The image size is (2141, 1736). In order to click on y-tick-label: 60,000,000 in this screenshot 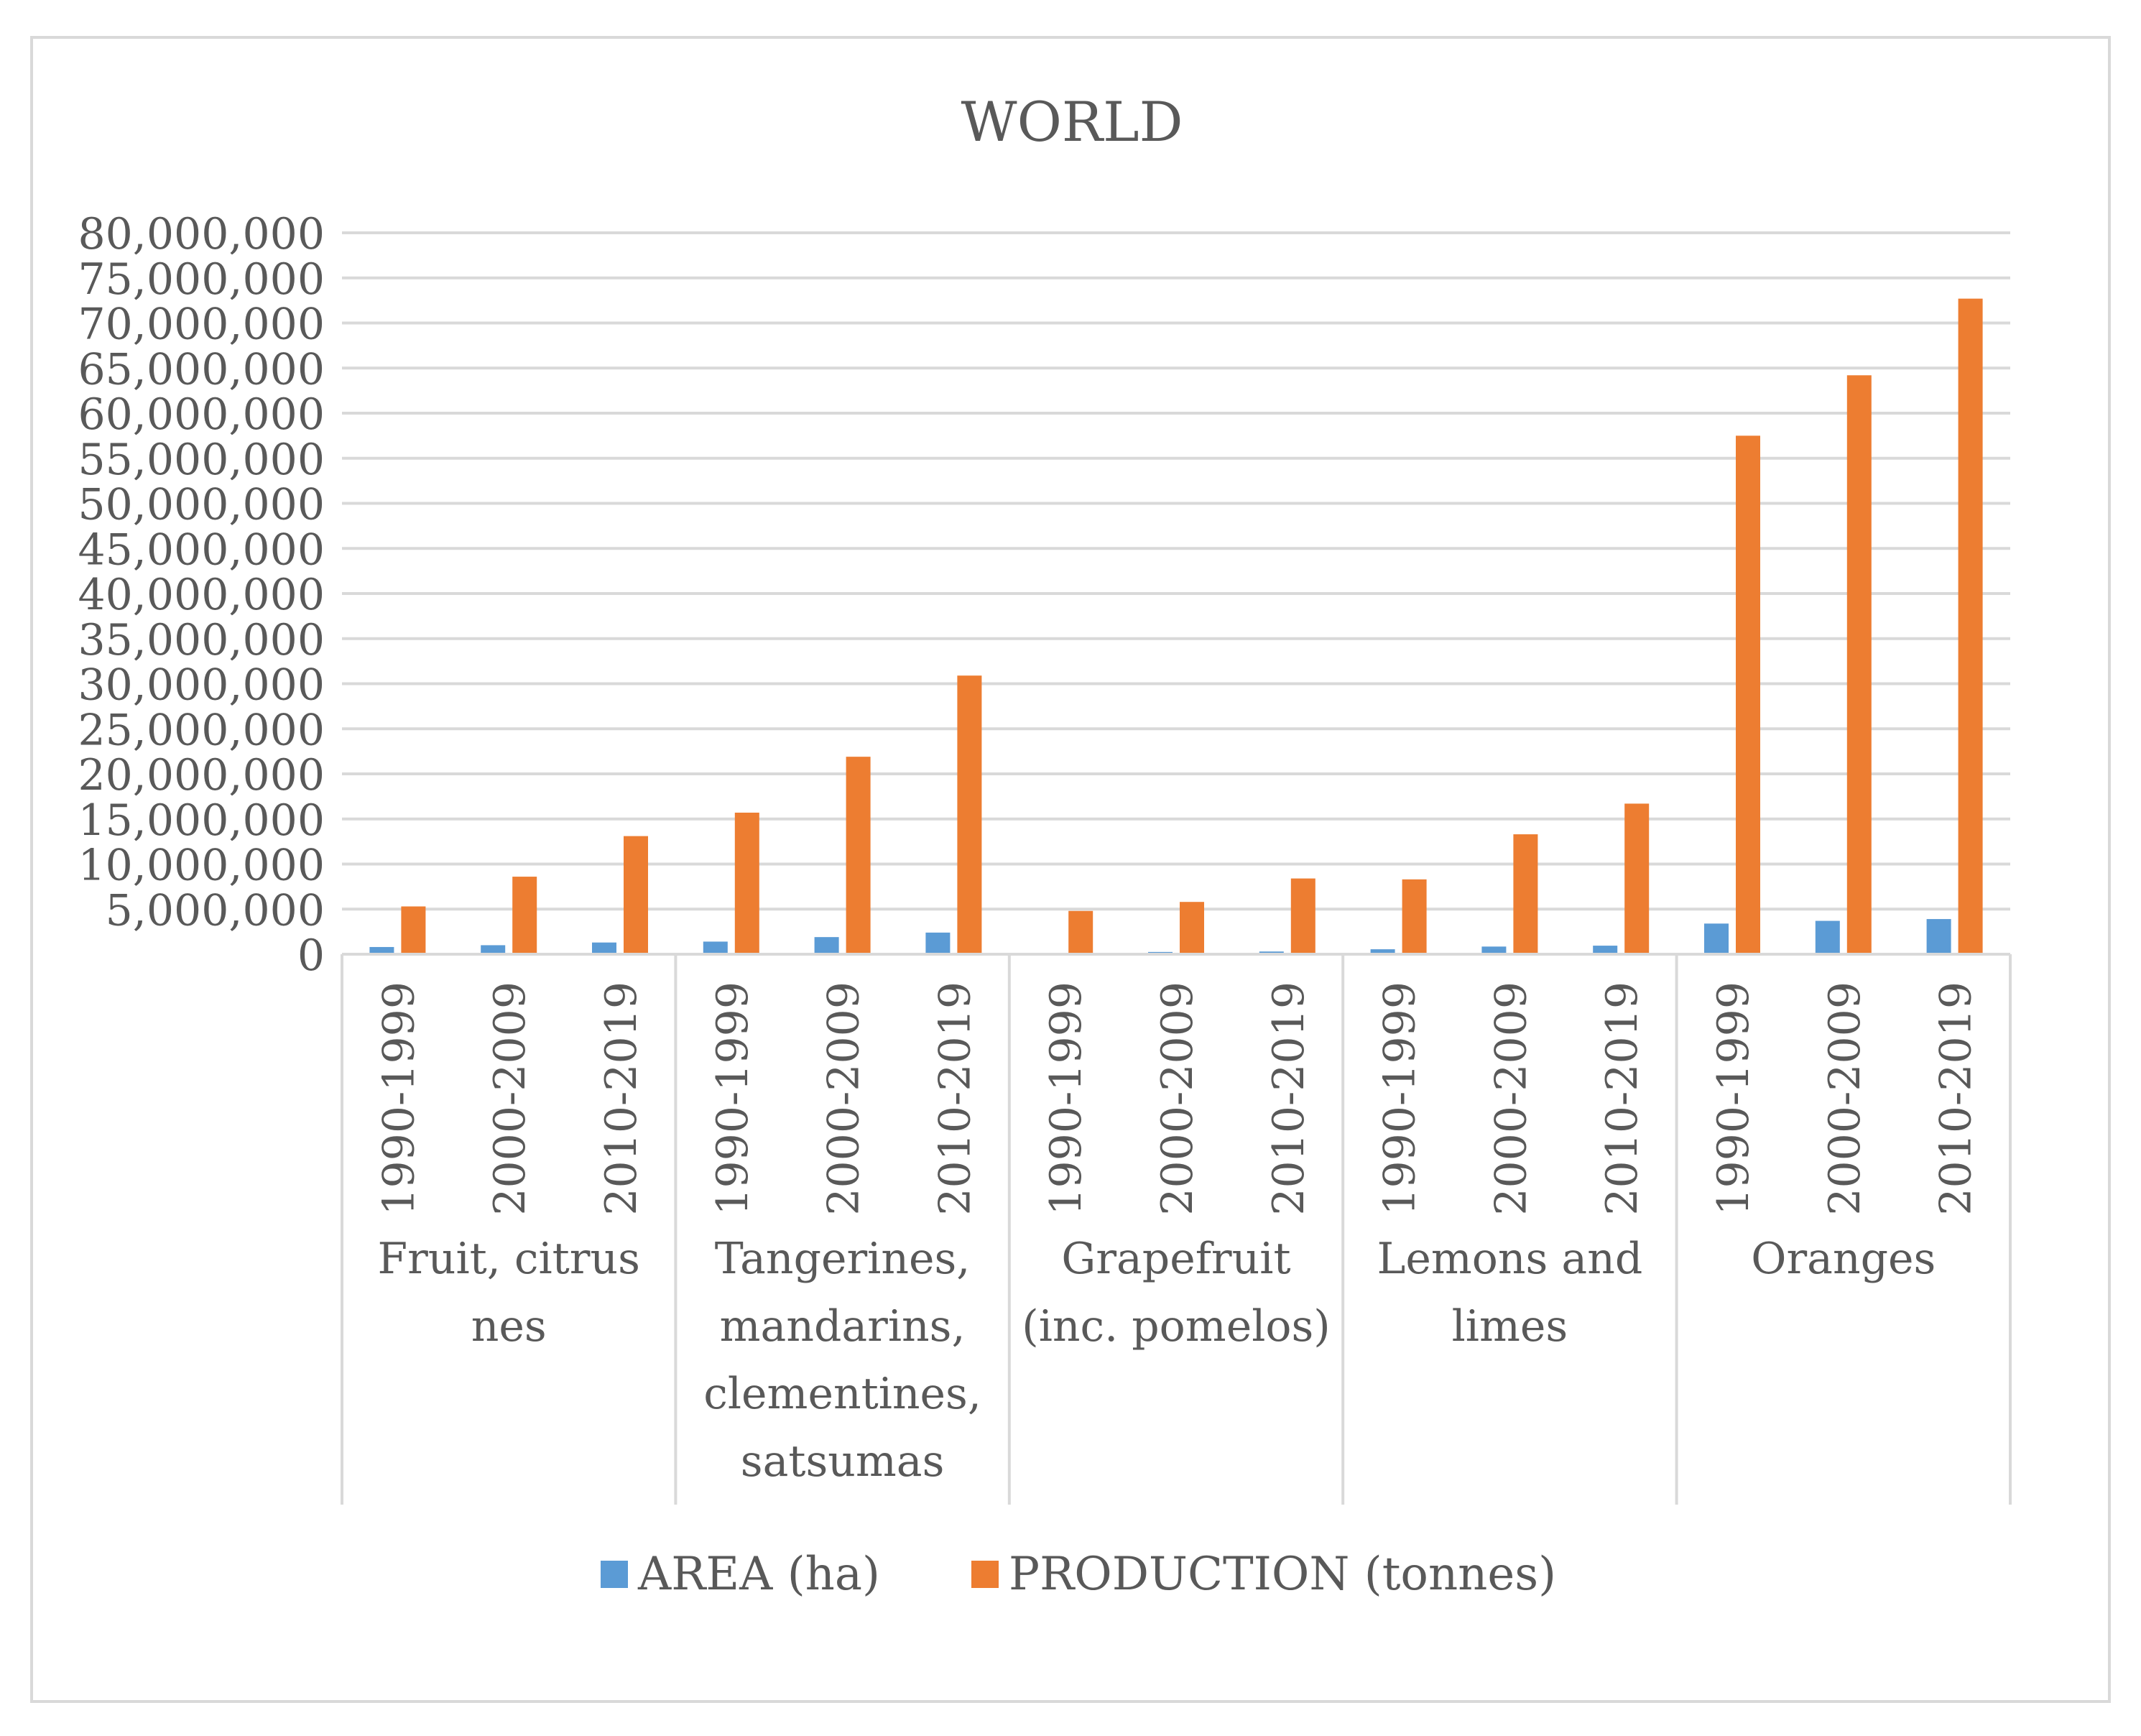, I will do `click(201, 414)`.